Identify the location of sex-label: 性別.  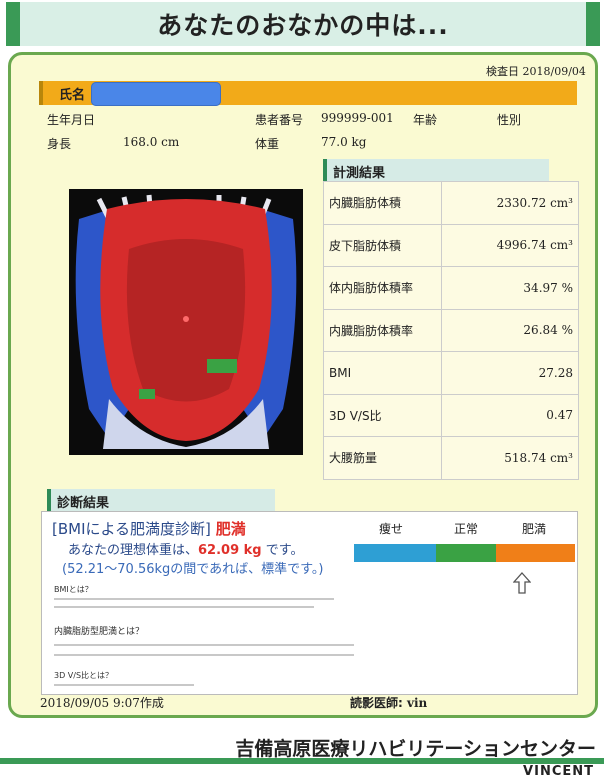
(509, 120).